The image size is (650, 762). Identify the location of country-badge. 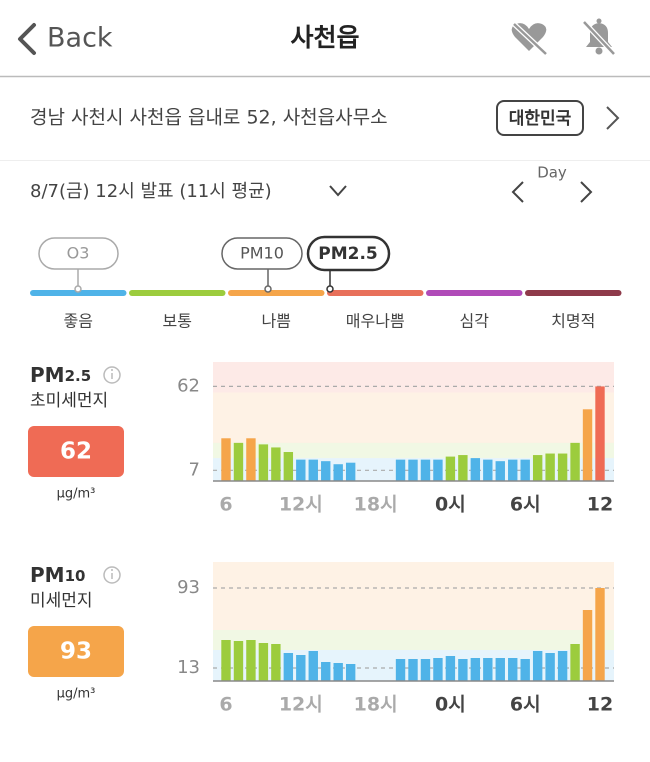
(540, 118).